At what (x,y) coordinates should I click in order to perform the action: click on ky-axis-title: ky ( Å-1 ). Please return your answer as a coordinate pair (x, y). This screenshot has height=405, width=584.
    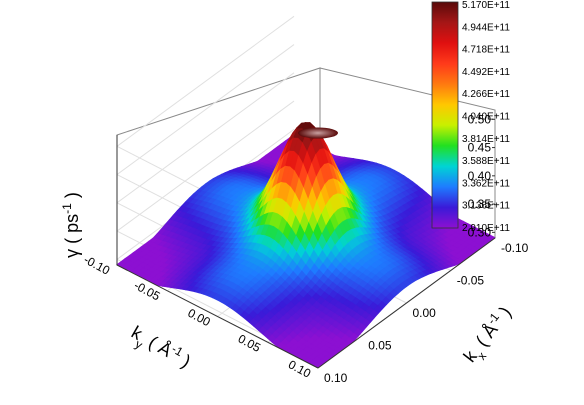
    Looking at the image, I should click on (160, 348).